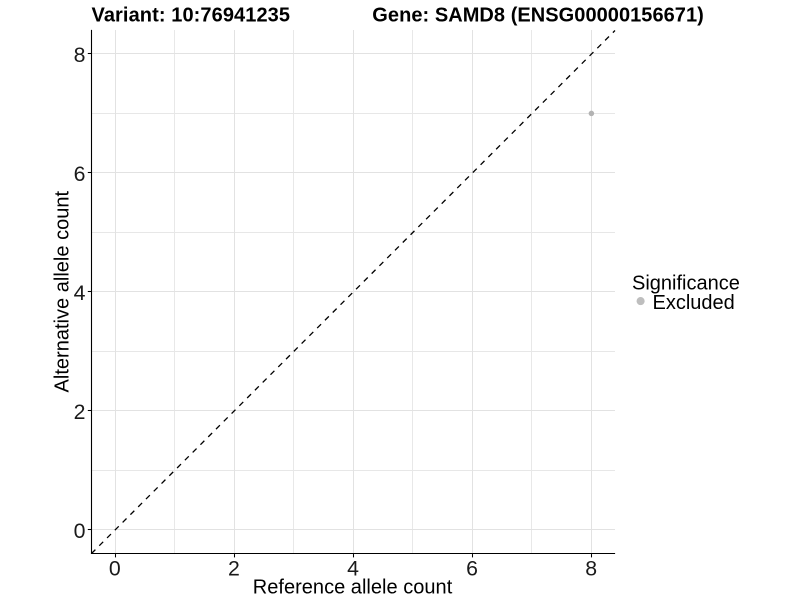  What do you see at coordinates (694, 303) in the screenshot?
I see `svg-text: Excluded` at bounding box center [694, 303].